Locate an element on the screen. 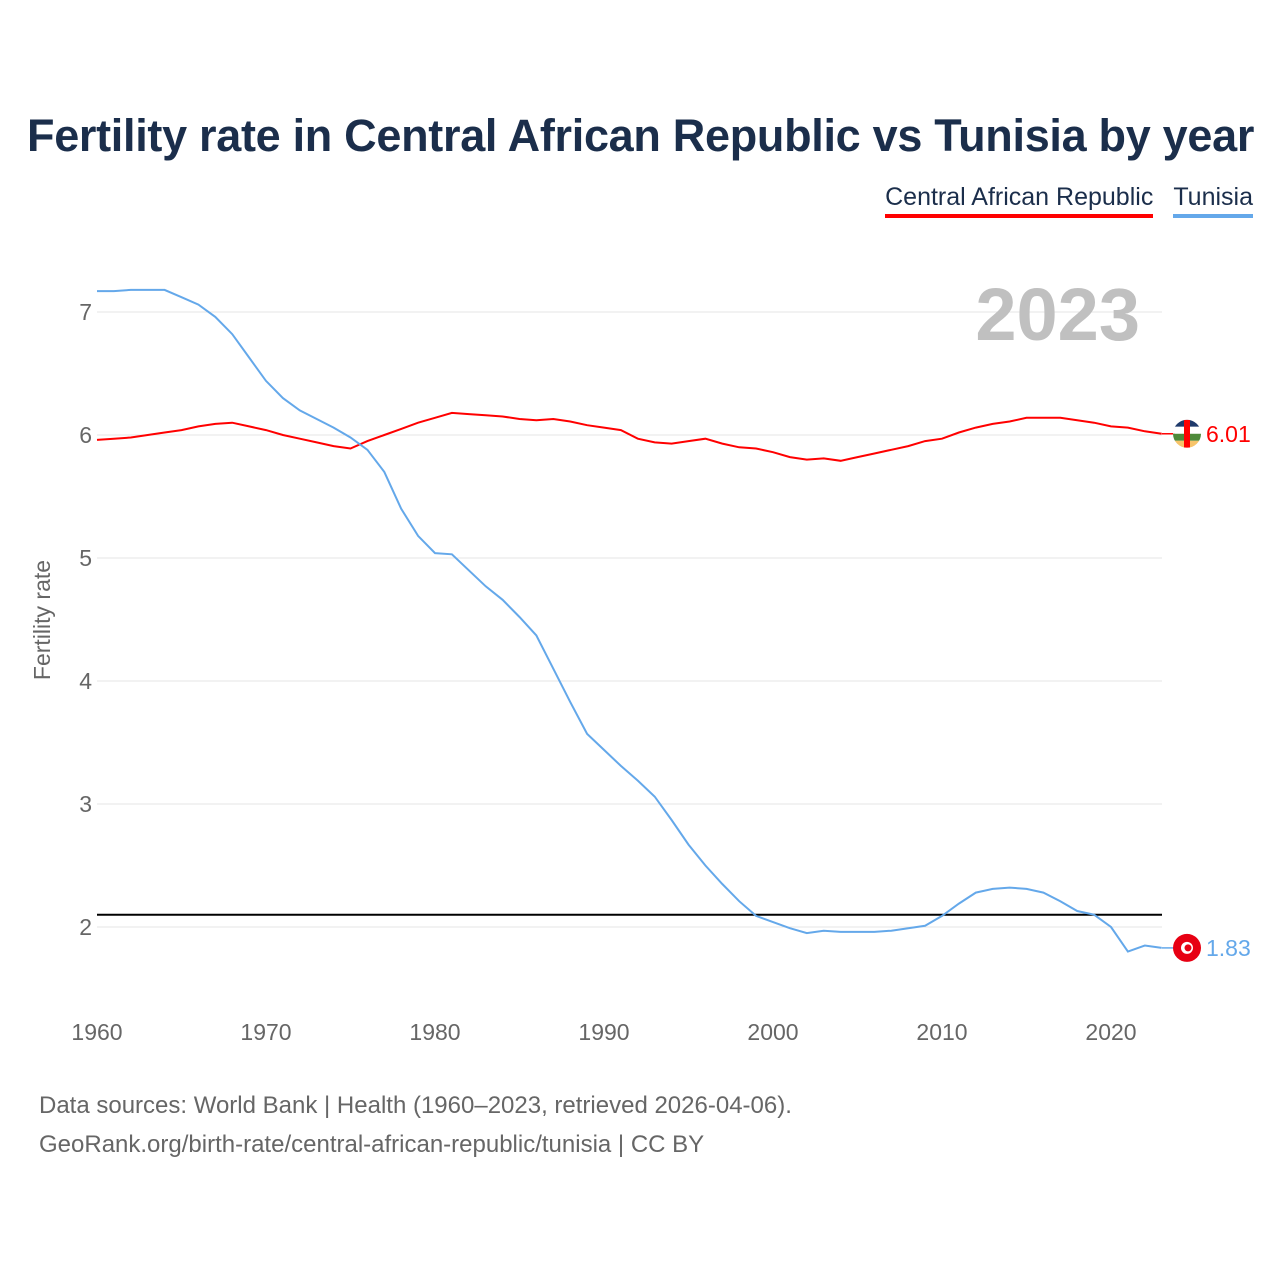  x-tick-label: 2000 is located at coordinates (772, 1032).